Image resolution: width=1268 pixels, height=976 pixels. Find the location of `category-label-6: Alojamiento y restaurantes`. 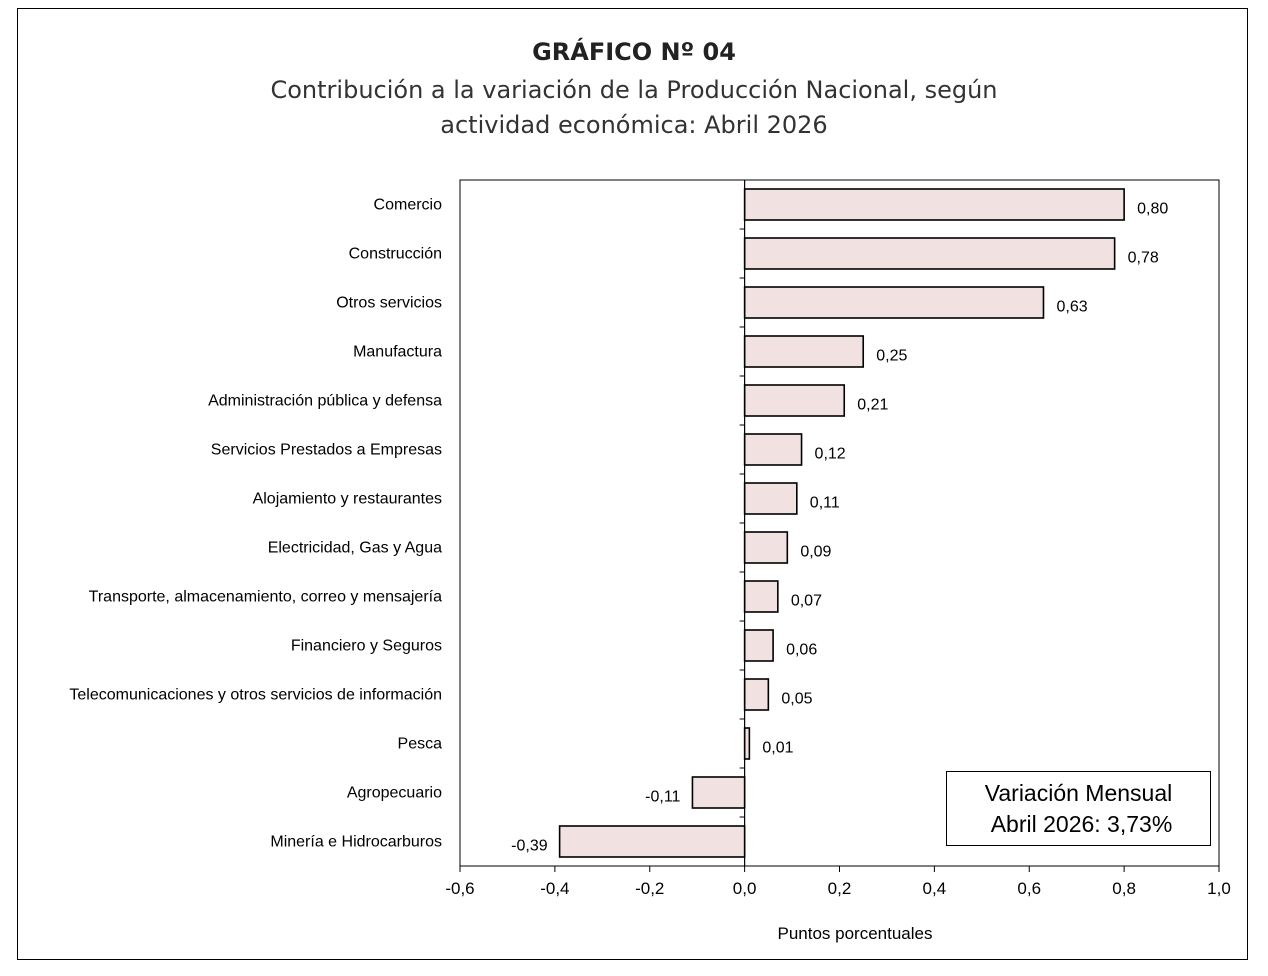

category-label-6: Alojamiento y restaurantes is located at coordinates (347, 499).